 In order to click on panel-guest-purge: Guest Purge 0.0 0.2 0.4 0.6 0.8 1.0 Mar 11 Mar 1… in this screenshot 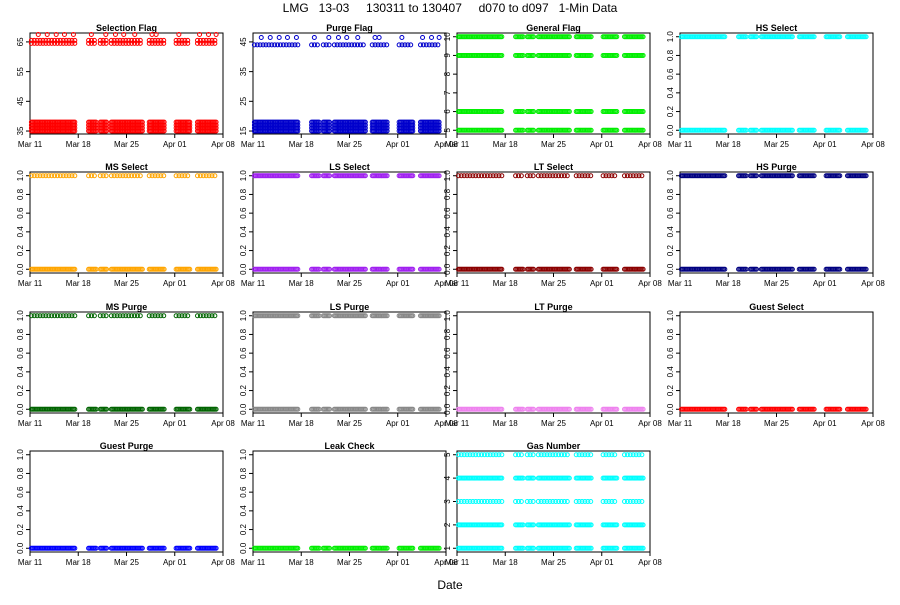, I will do `click(125, 504)`.